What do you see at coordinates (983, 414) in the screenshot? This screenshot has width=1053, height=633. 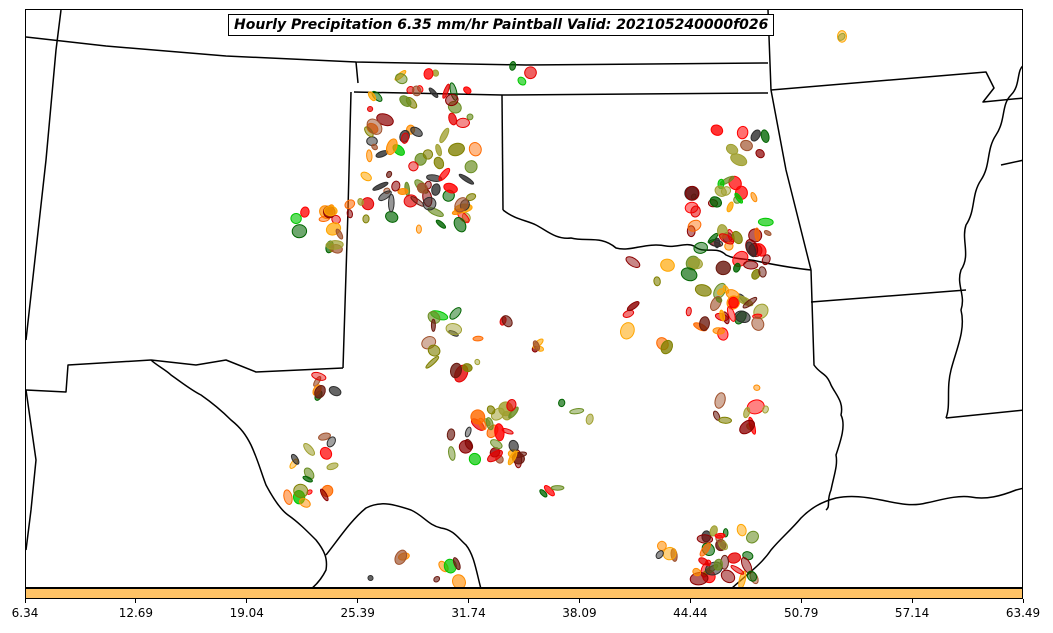 I see `state-border-louisiana-mississippi` at bounding box center [983, 414].